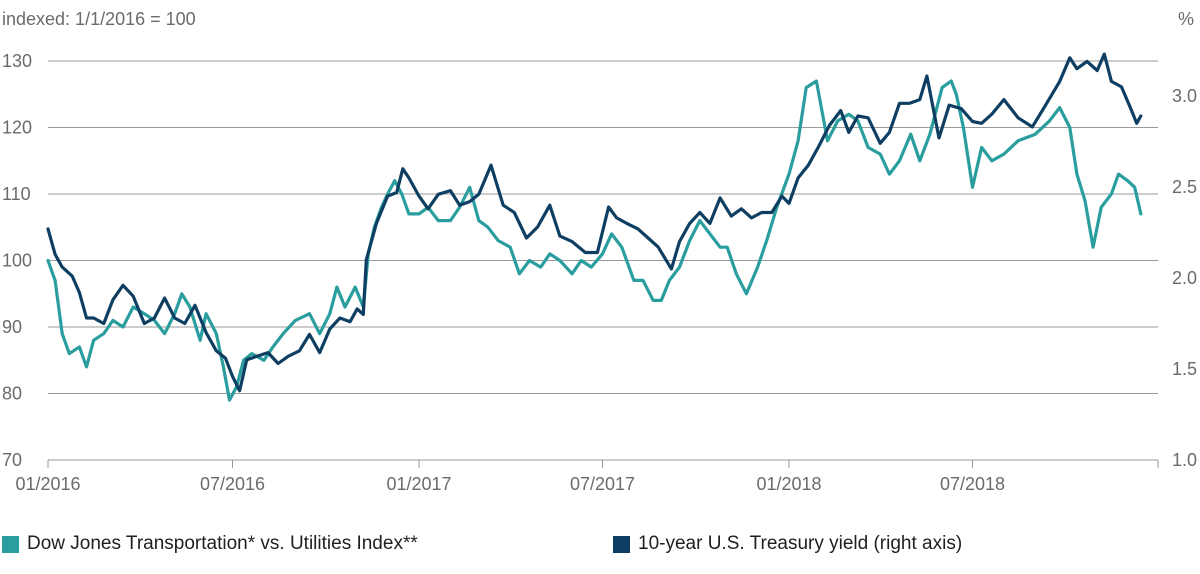 The height and width of the screenshot is (574, 1200). What do you see at coordinates (1186, 19) in the screenshot?
I see `right-axis-title: %` at bounding box center [1186, 19].